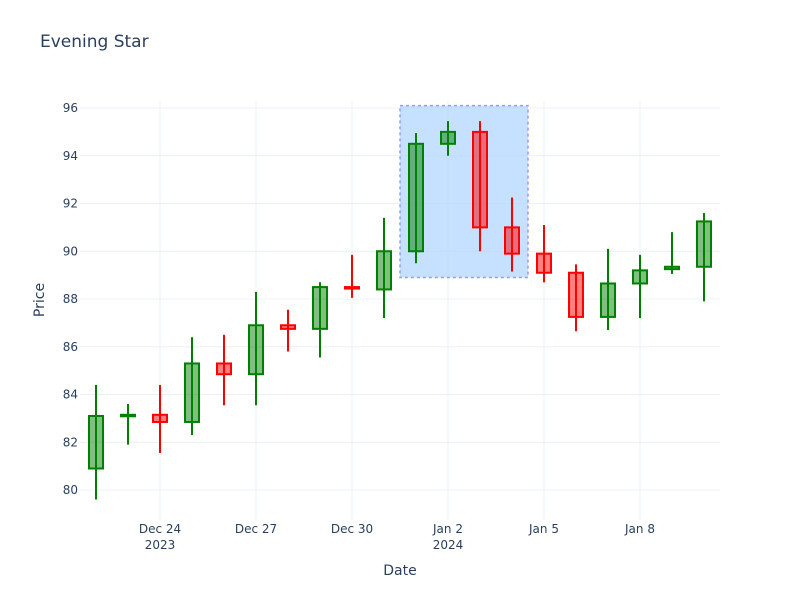 The image size is (800, 600). What do you see at coordinates (543, 529) in the screenshot?
I see `x-tick-label: Jan 5` at bounding box center [543, 529].